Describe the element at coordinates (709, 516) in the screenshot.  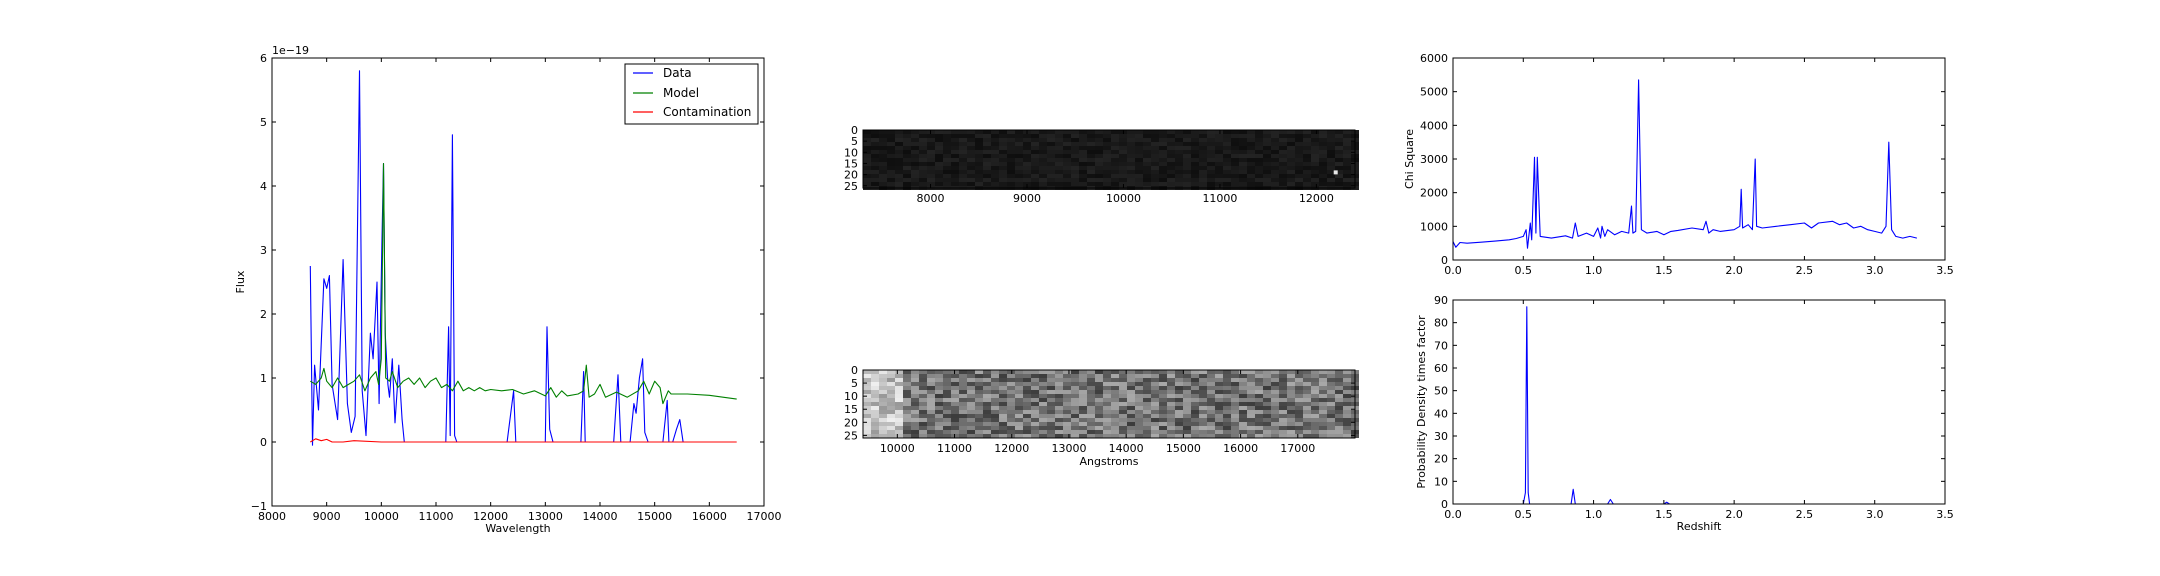
I see `spectrum-xtick-label: 16000` at that location.